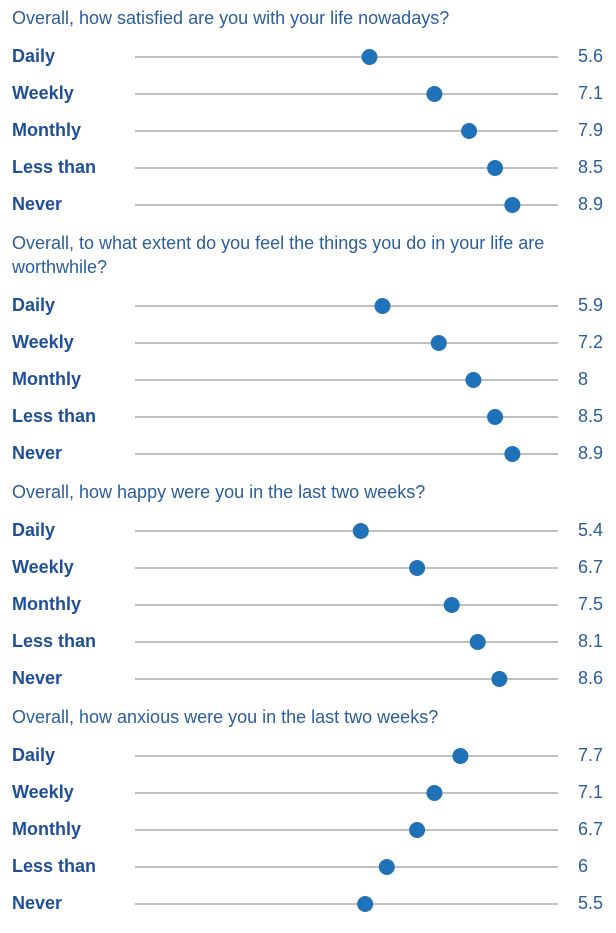  I want to click on row: Daily 7.7, so click(307, 755).